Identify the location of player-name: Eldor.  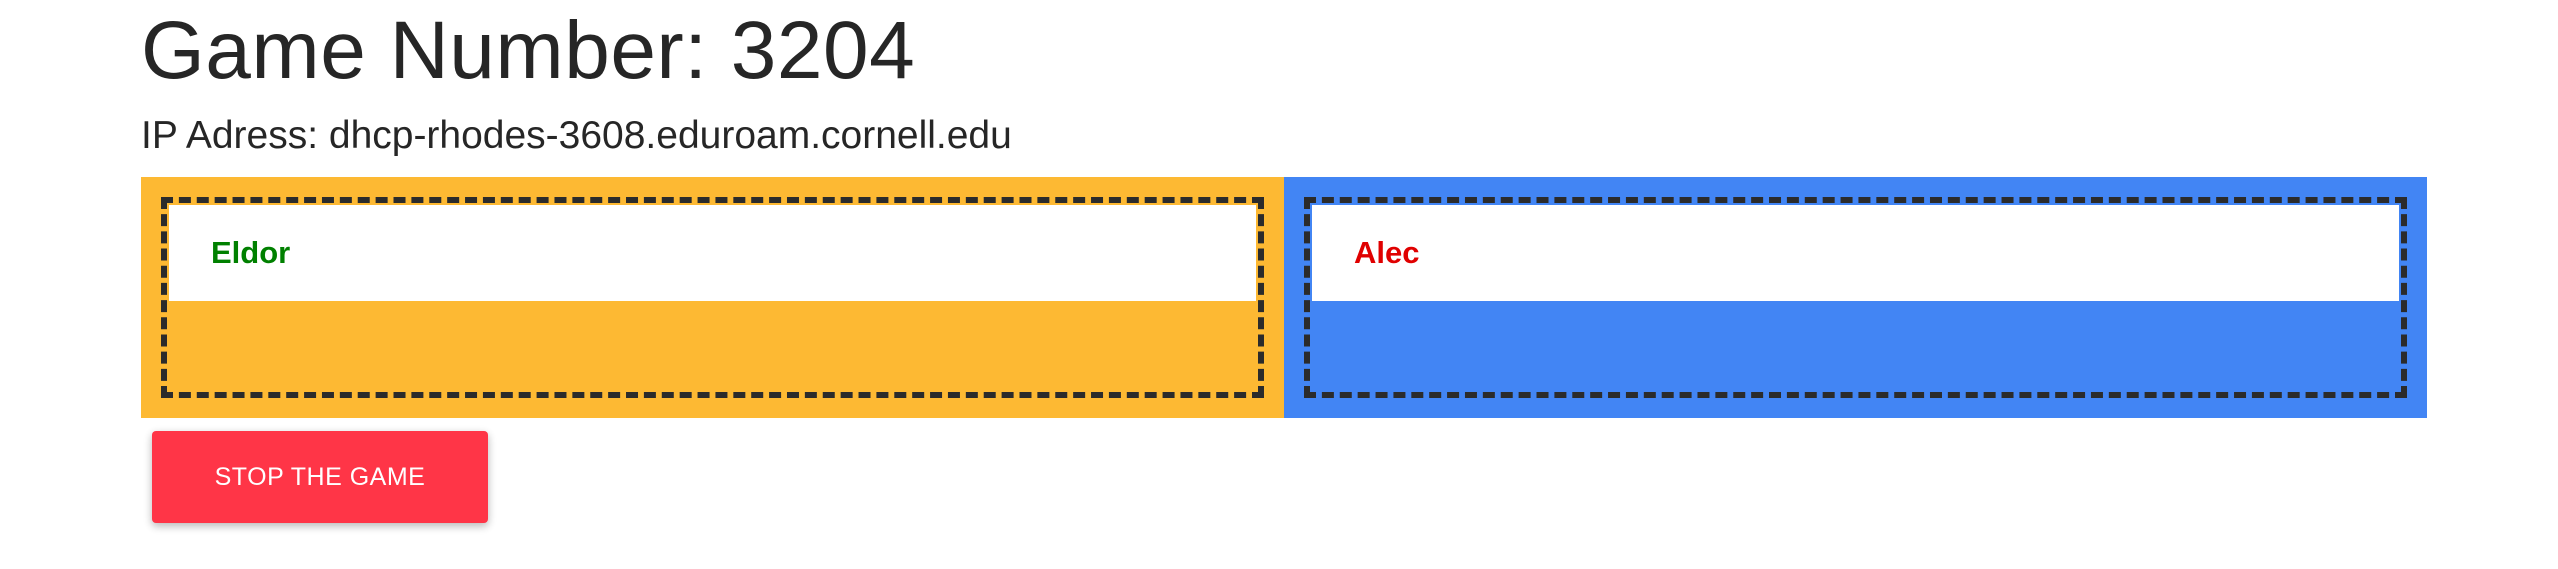
(251, 252).